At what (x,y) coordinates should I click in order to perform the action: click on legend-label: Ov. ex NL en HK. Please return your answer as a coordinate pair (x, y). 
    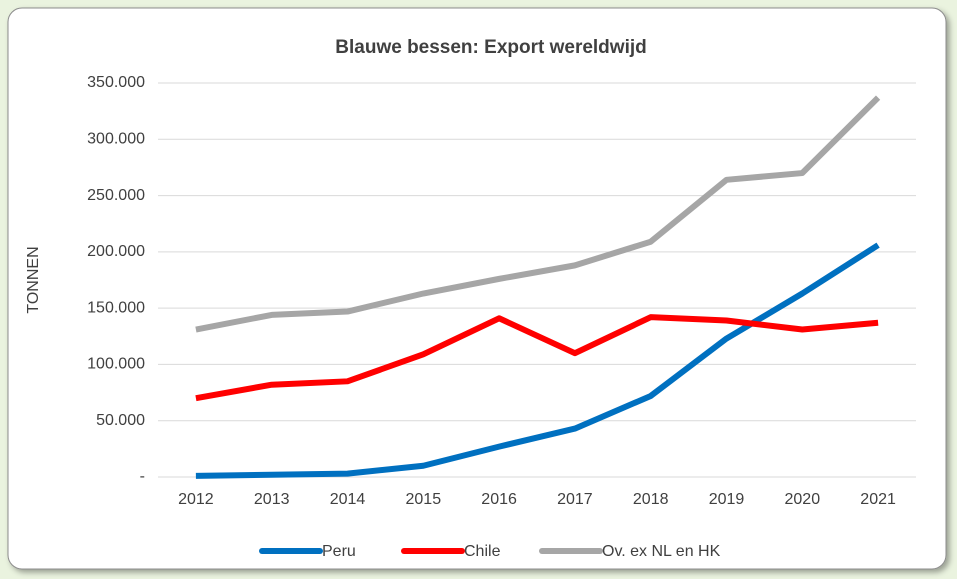
    Looking at the image, I should click on (661, 551).